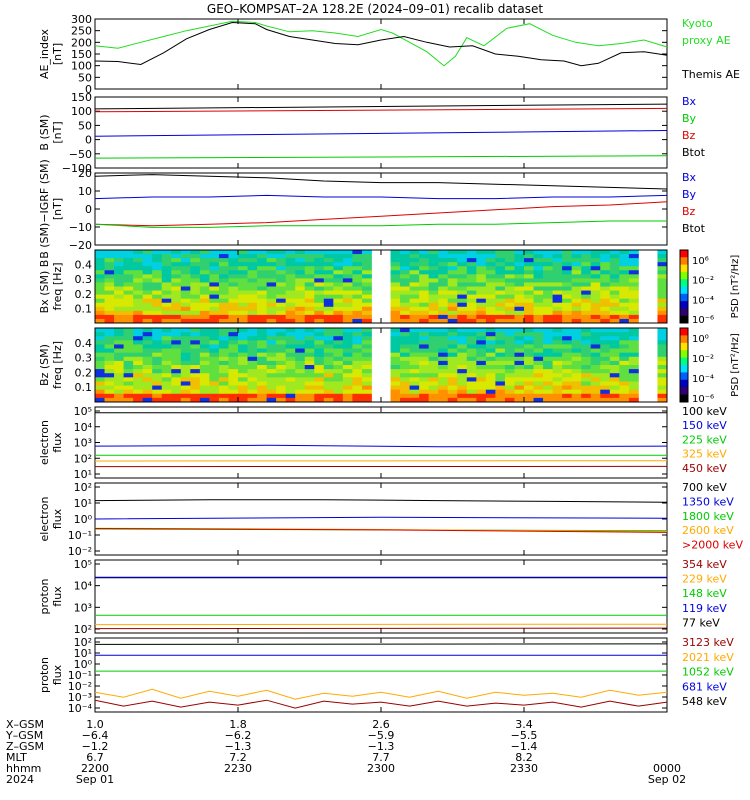 The width and height of the screenshot is (750, 800). What do you see at coordinates (20, 779) in the screenshot?
I see `x-axis-row-label: 2024` at bounding box center [20, 779].